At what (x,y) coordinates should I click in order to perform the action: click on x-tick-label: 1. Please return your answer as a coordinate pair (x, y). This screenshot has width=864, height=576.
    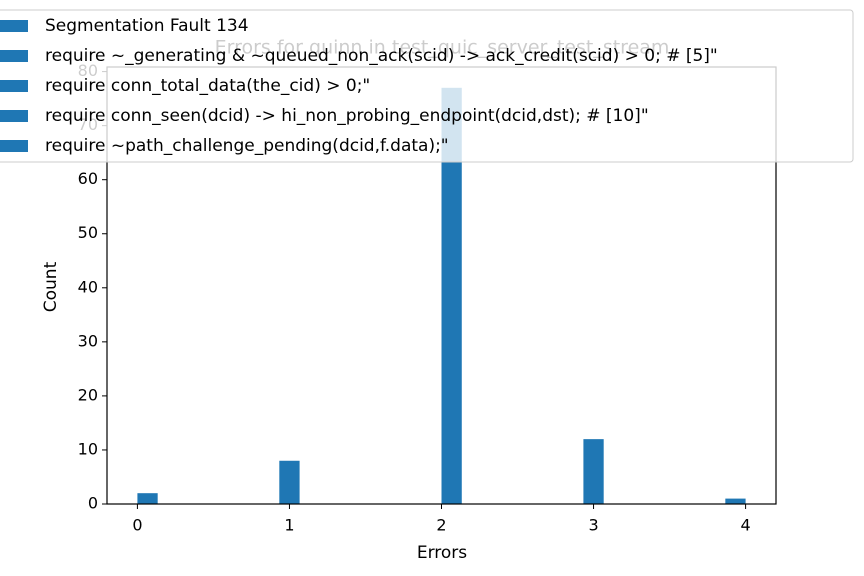
    Looking at the image, I should click on (289, 525).